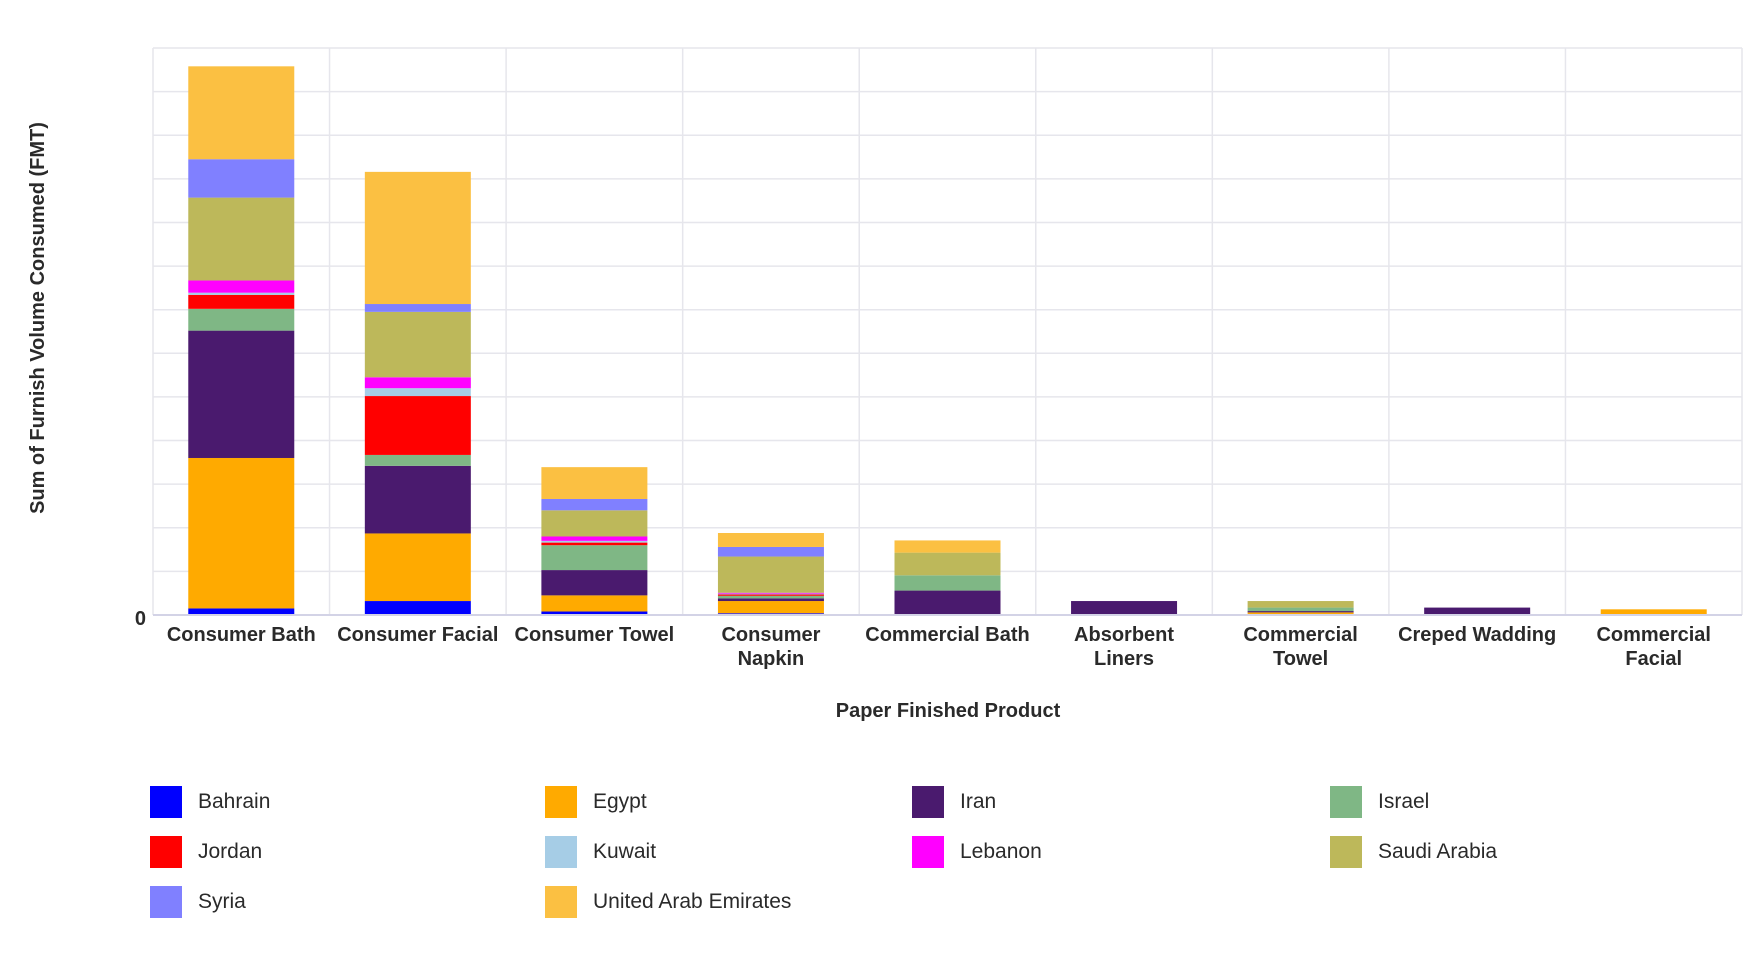  What do you see at coordinates (1300, 647) in the screenshot?
I see `x-tick-label: Commercial Towel` at bounding box center [1300, 647].